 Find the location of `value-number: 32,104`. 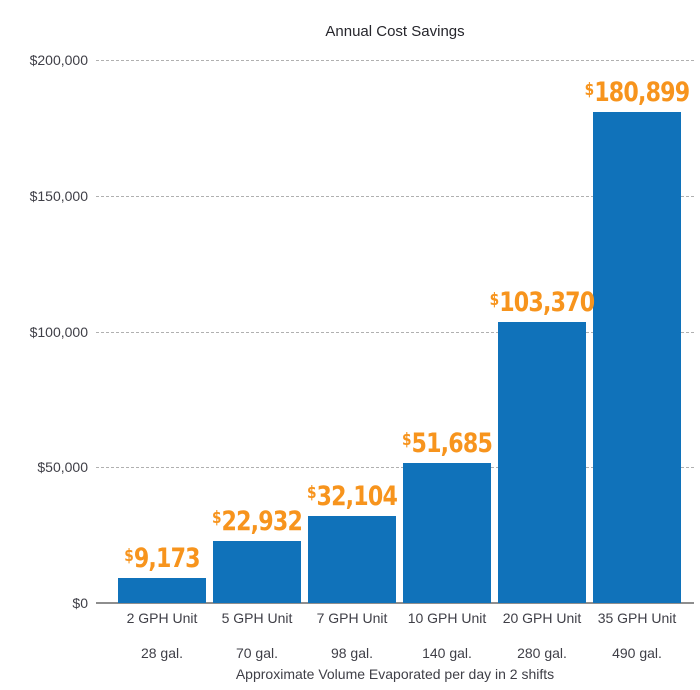

value-number: 32,104 is located at coordinates (357, 496).